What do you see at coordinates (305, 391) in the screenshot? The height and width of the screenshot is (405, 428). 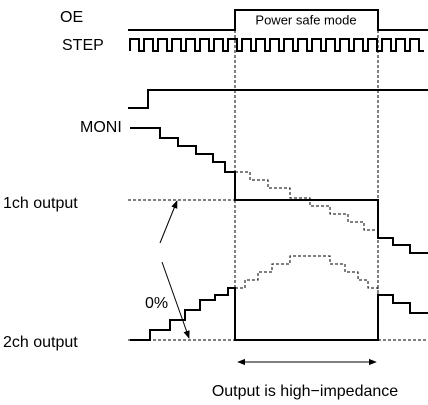 I see `note: Output is high−impedance` at bounding box center [305, 391].